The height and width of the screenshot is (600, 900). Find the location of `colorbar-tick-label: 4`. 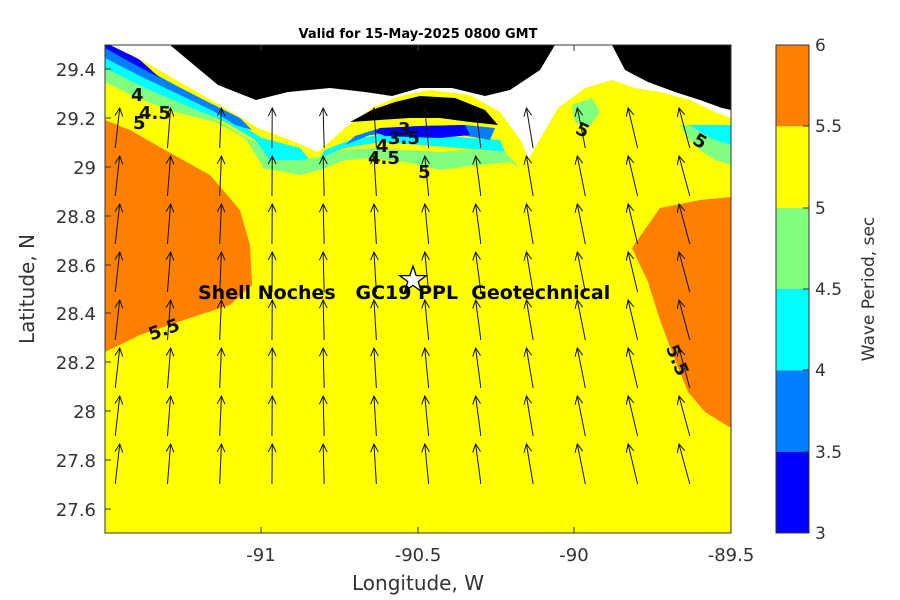

colorbar-tick-label: 4 is located at coordinates (820, 371).